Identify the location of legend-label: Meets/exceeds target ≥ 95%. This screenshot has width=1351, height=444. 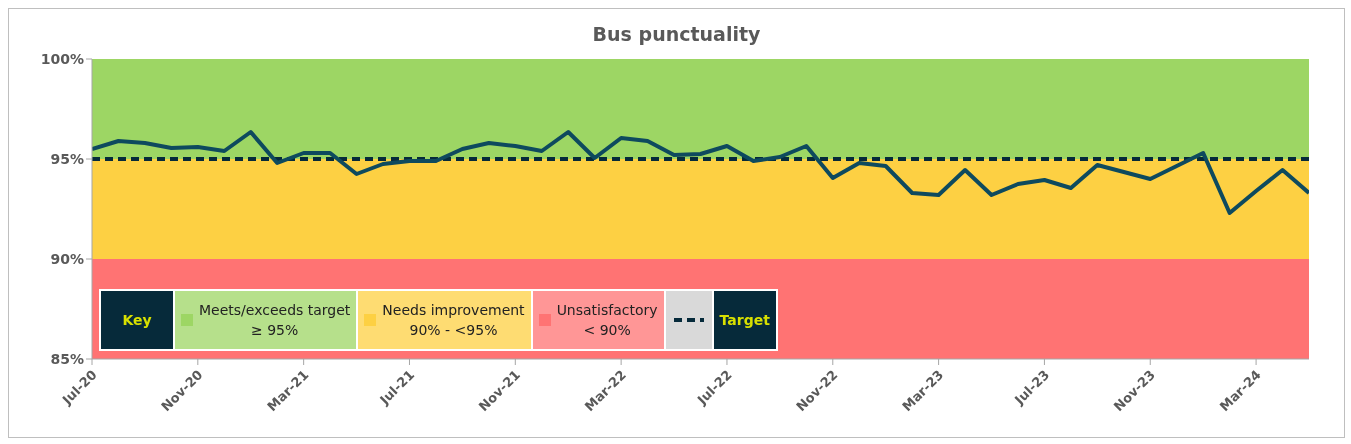
(275, 320).